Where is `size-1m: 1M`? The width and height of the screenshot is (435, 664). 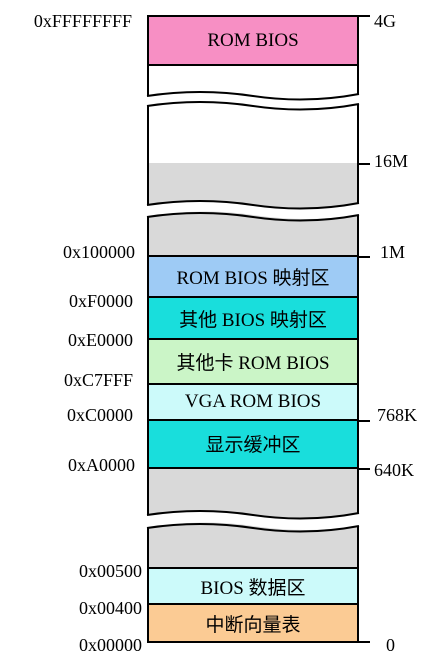
size-1m: 1M is located at coordinates (393, 252).